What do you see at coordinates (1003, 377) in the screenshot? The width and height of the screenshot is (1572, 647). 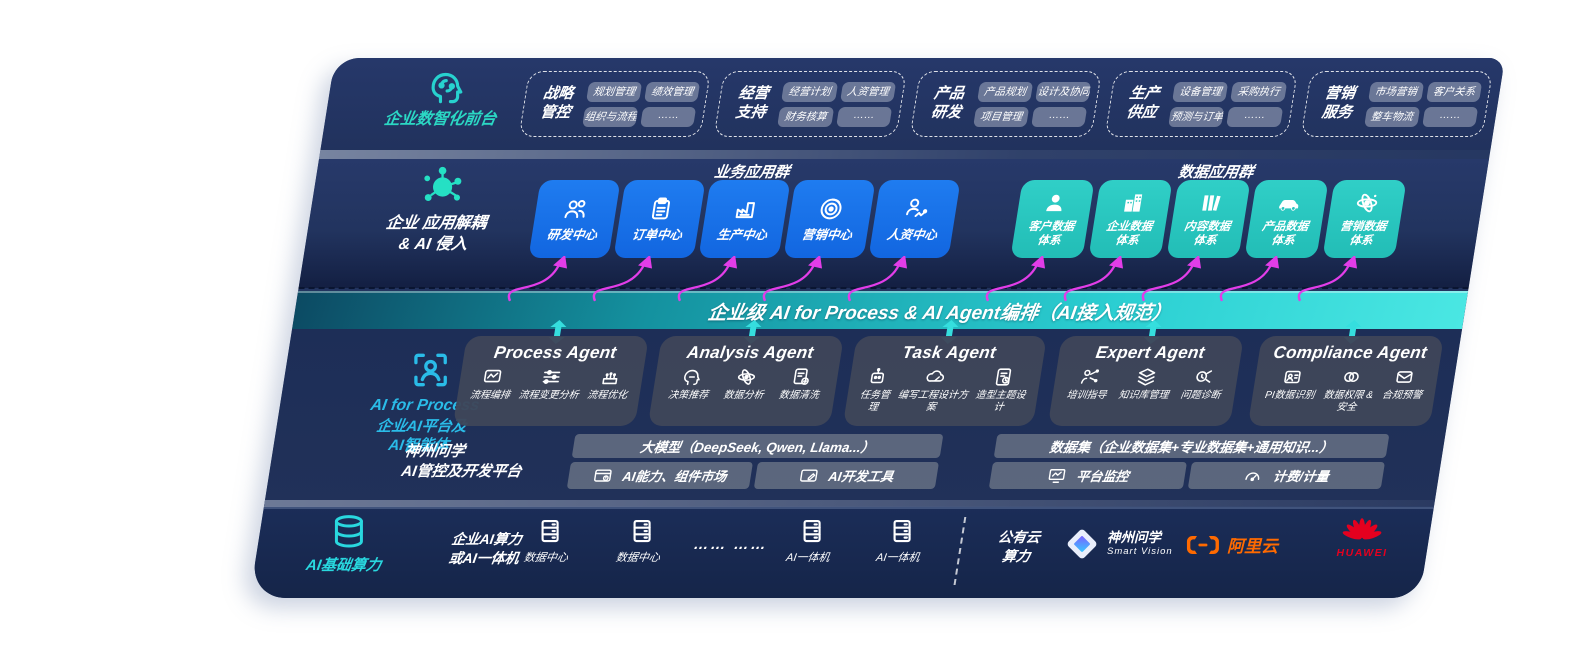 I see `theme-design-icon` at bounding box center [1003, 377].